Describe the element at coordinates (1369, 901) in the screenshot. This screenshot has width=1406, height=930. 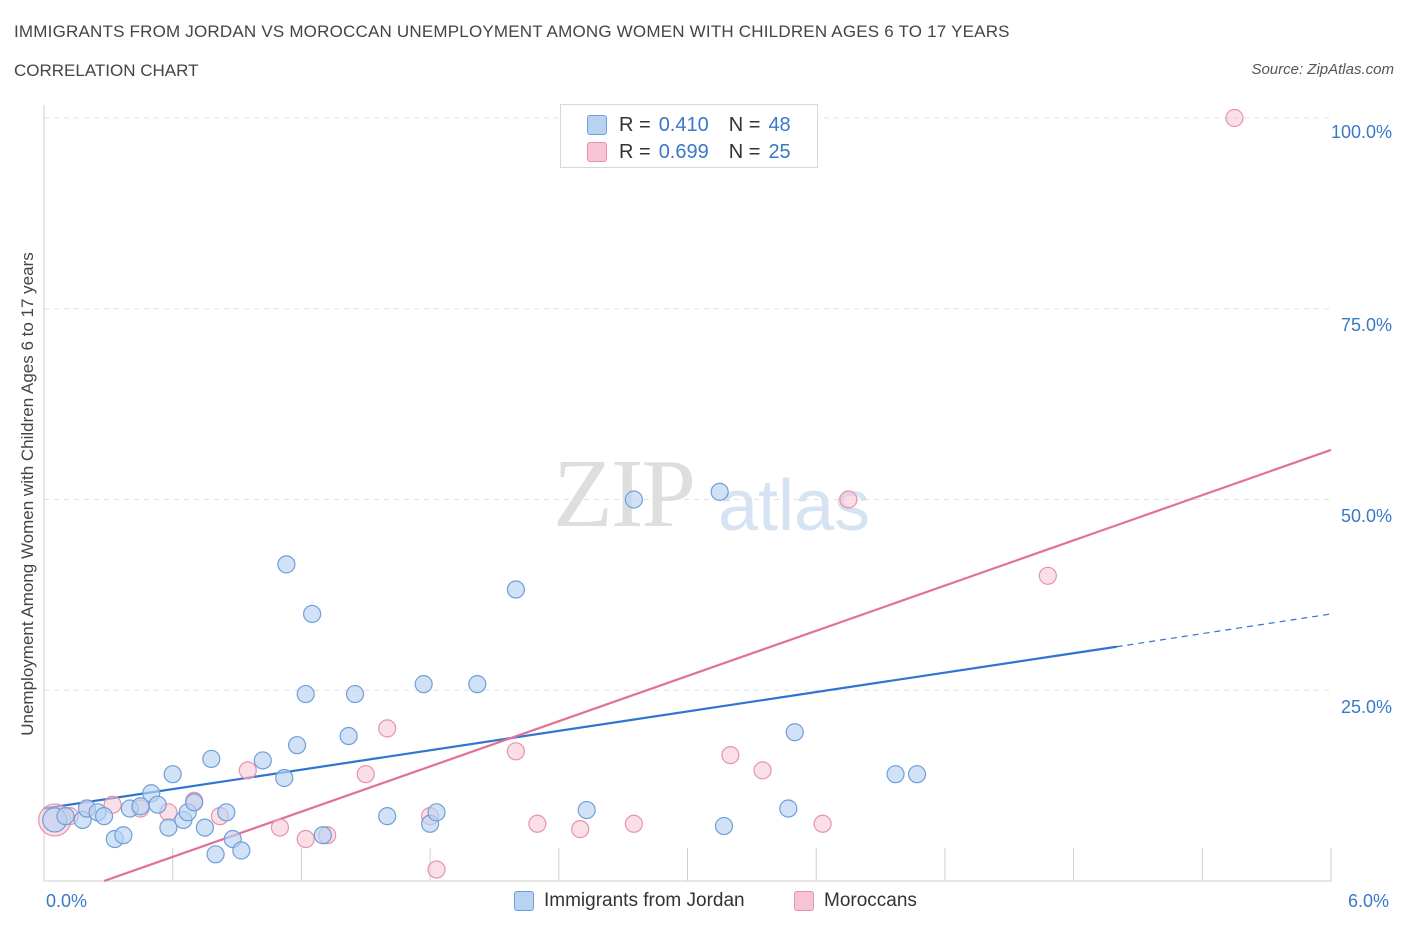
I see `x-tick-label-max: 6.0%` at that location.